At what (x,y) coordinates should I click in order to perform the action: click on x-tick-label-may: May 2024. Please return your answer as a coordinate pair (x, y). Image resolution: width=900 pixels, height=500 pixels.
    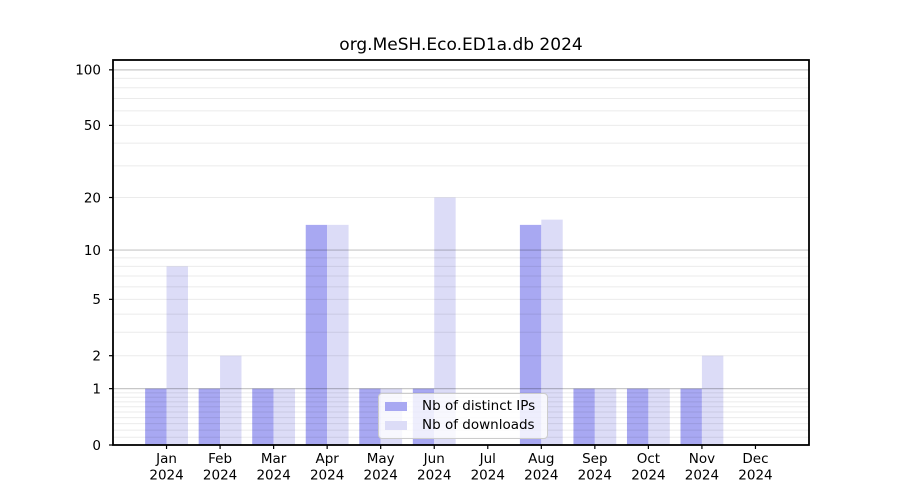
    Looking at the image, I should click on (381, 467).